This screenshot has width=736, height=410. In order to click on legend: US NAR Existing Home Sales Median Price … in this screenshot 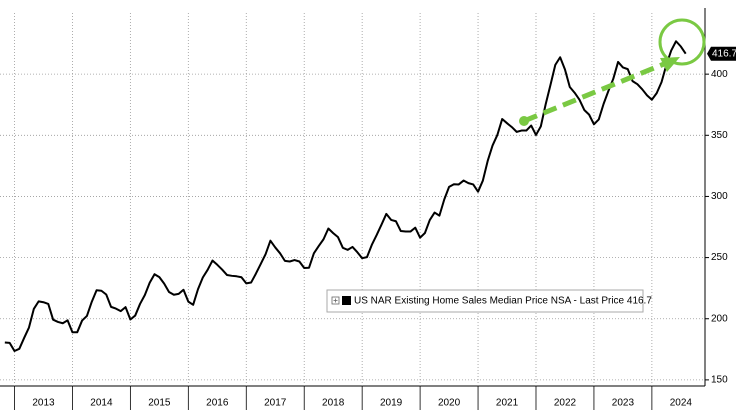, I will do `click(489, 301)`.